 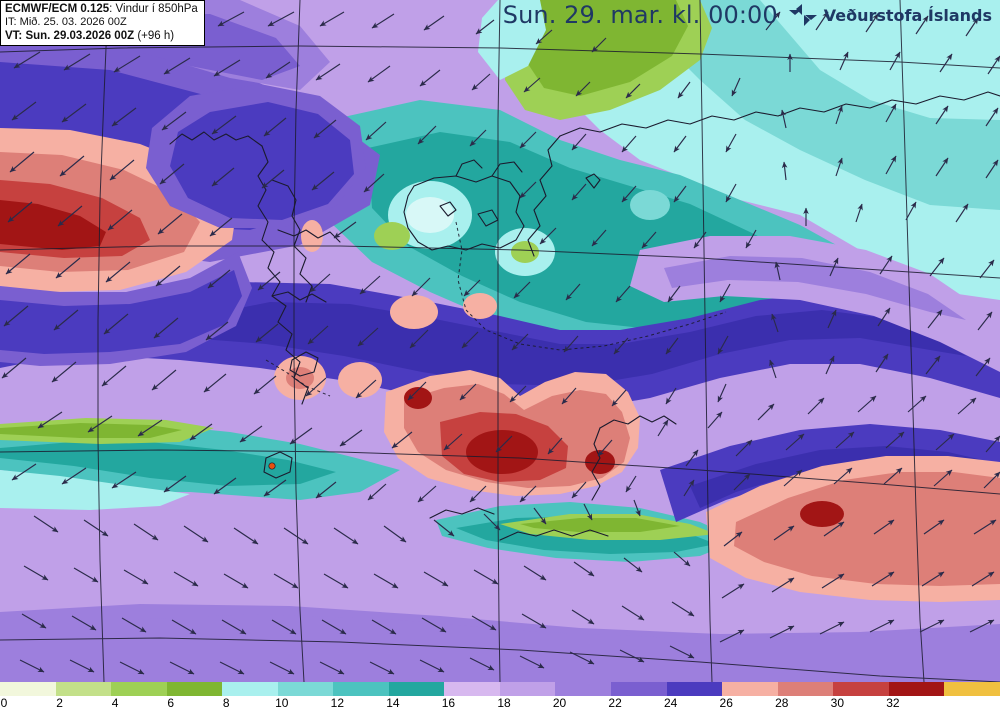 What do you see at coordinates (448, 703) in the screenshot?
I see `colorbar-tick: 16` at bounding box center [448, 703].